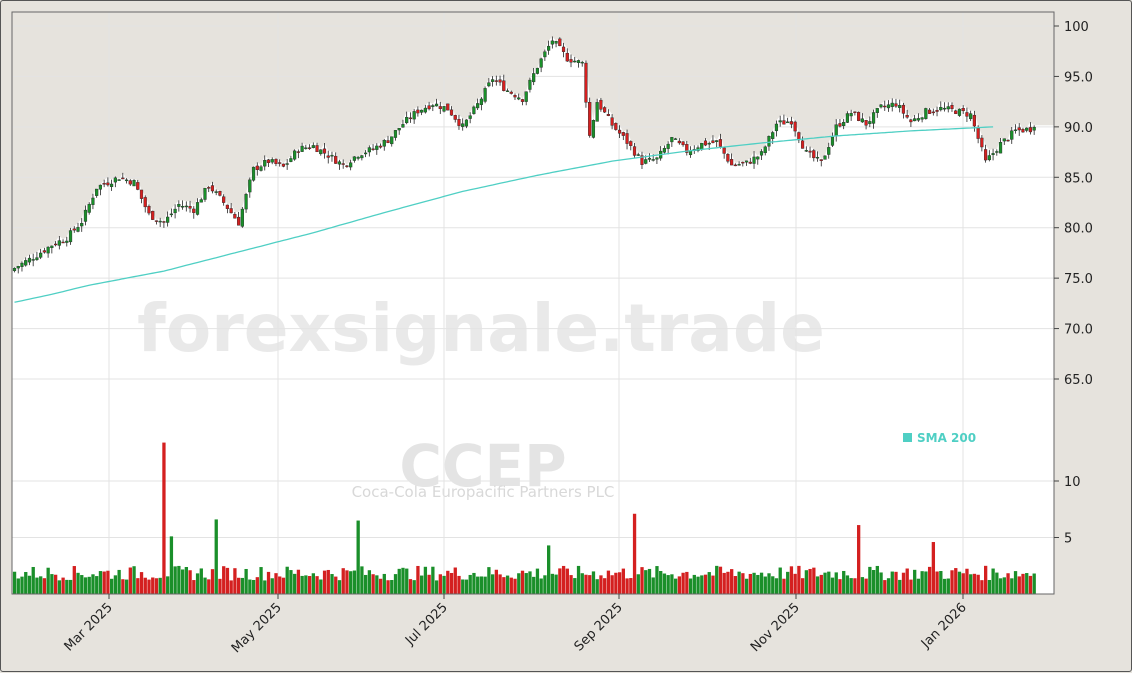 The width and height of the screenshot is (1132, 673). What do you see at coordinates (89, 627) in the screenshot?
I see `time-tick-label: Mar 2025` at bounding box center [89, 627].